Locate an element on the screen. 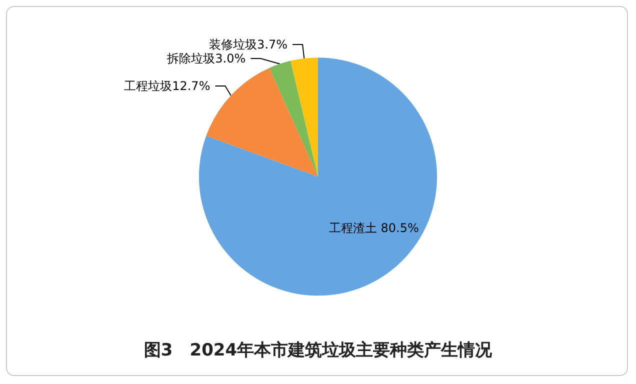 This screenshot has width=636, height=384. data-label: 3.0% is located at coordinates (230, 59).